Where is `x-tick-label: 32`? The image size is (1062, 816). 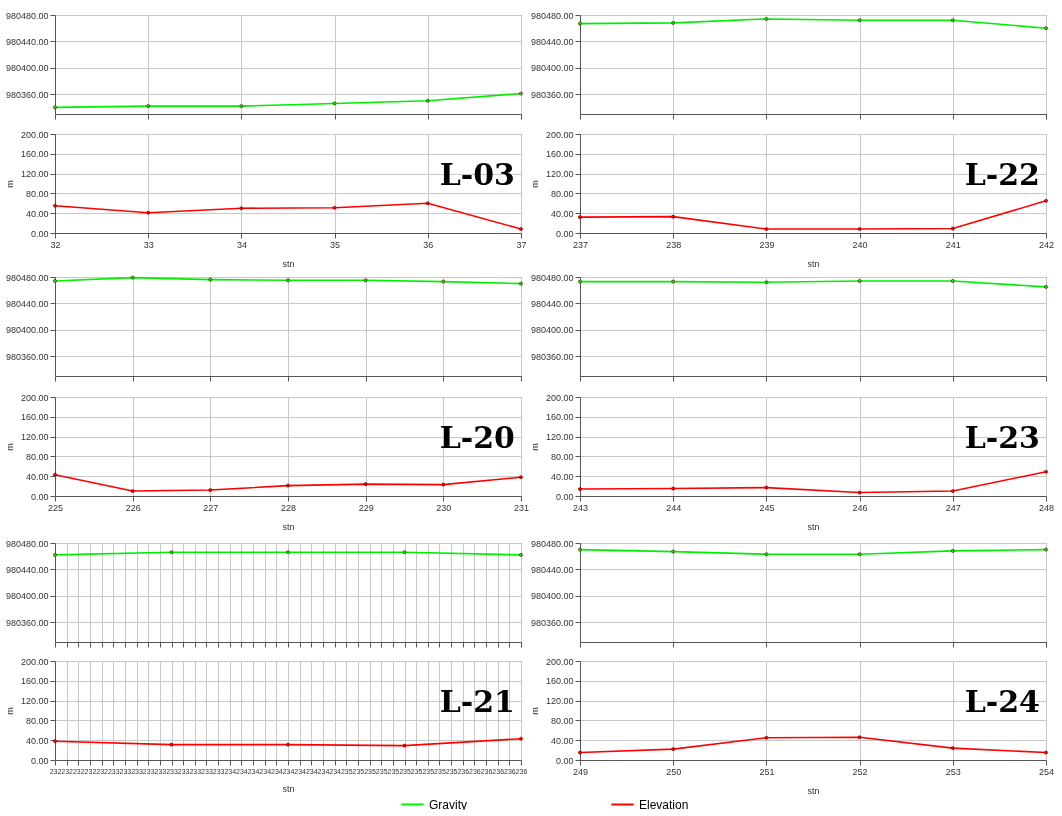
x-tick-label: 32 is located at coordinates (55, 244).